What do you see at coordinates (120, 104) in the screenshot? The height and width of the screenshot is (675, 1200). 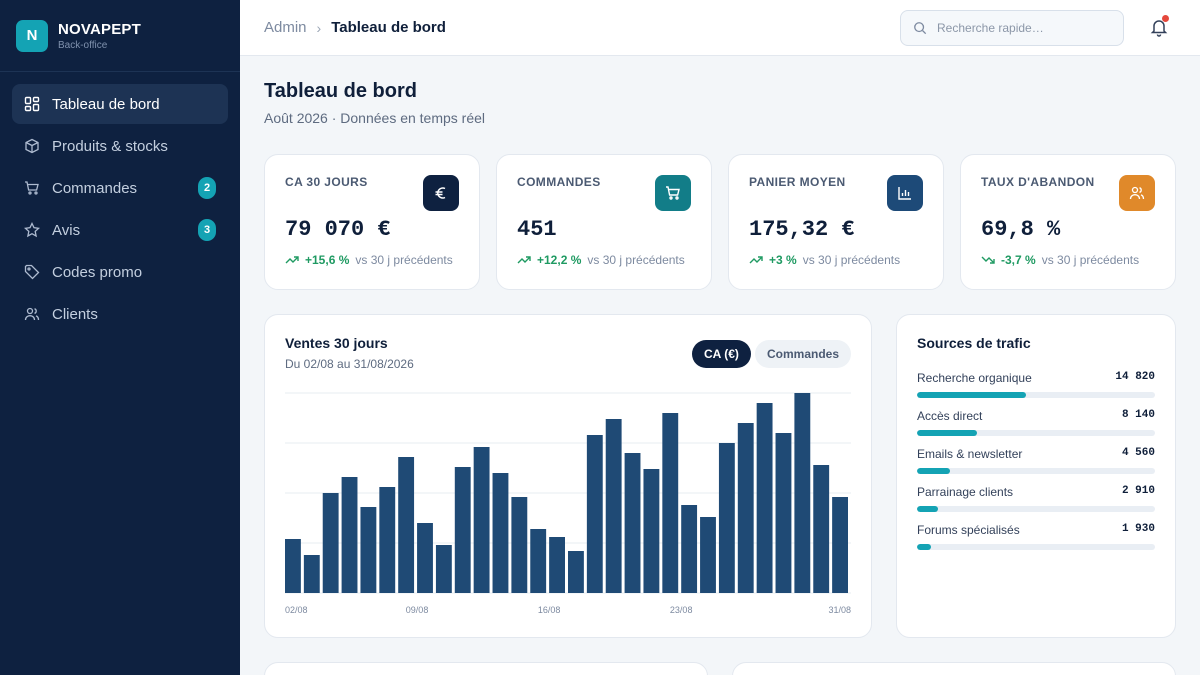 I see `sidebar-item-dashboard: Tableau de bord` at bounding box center [120, 104].